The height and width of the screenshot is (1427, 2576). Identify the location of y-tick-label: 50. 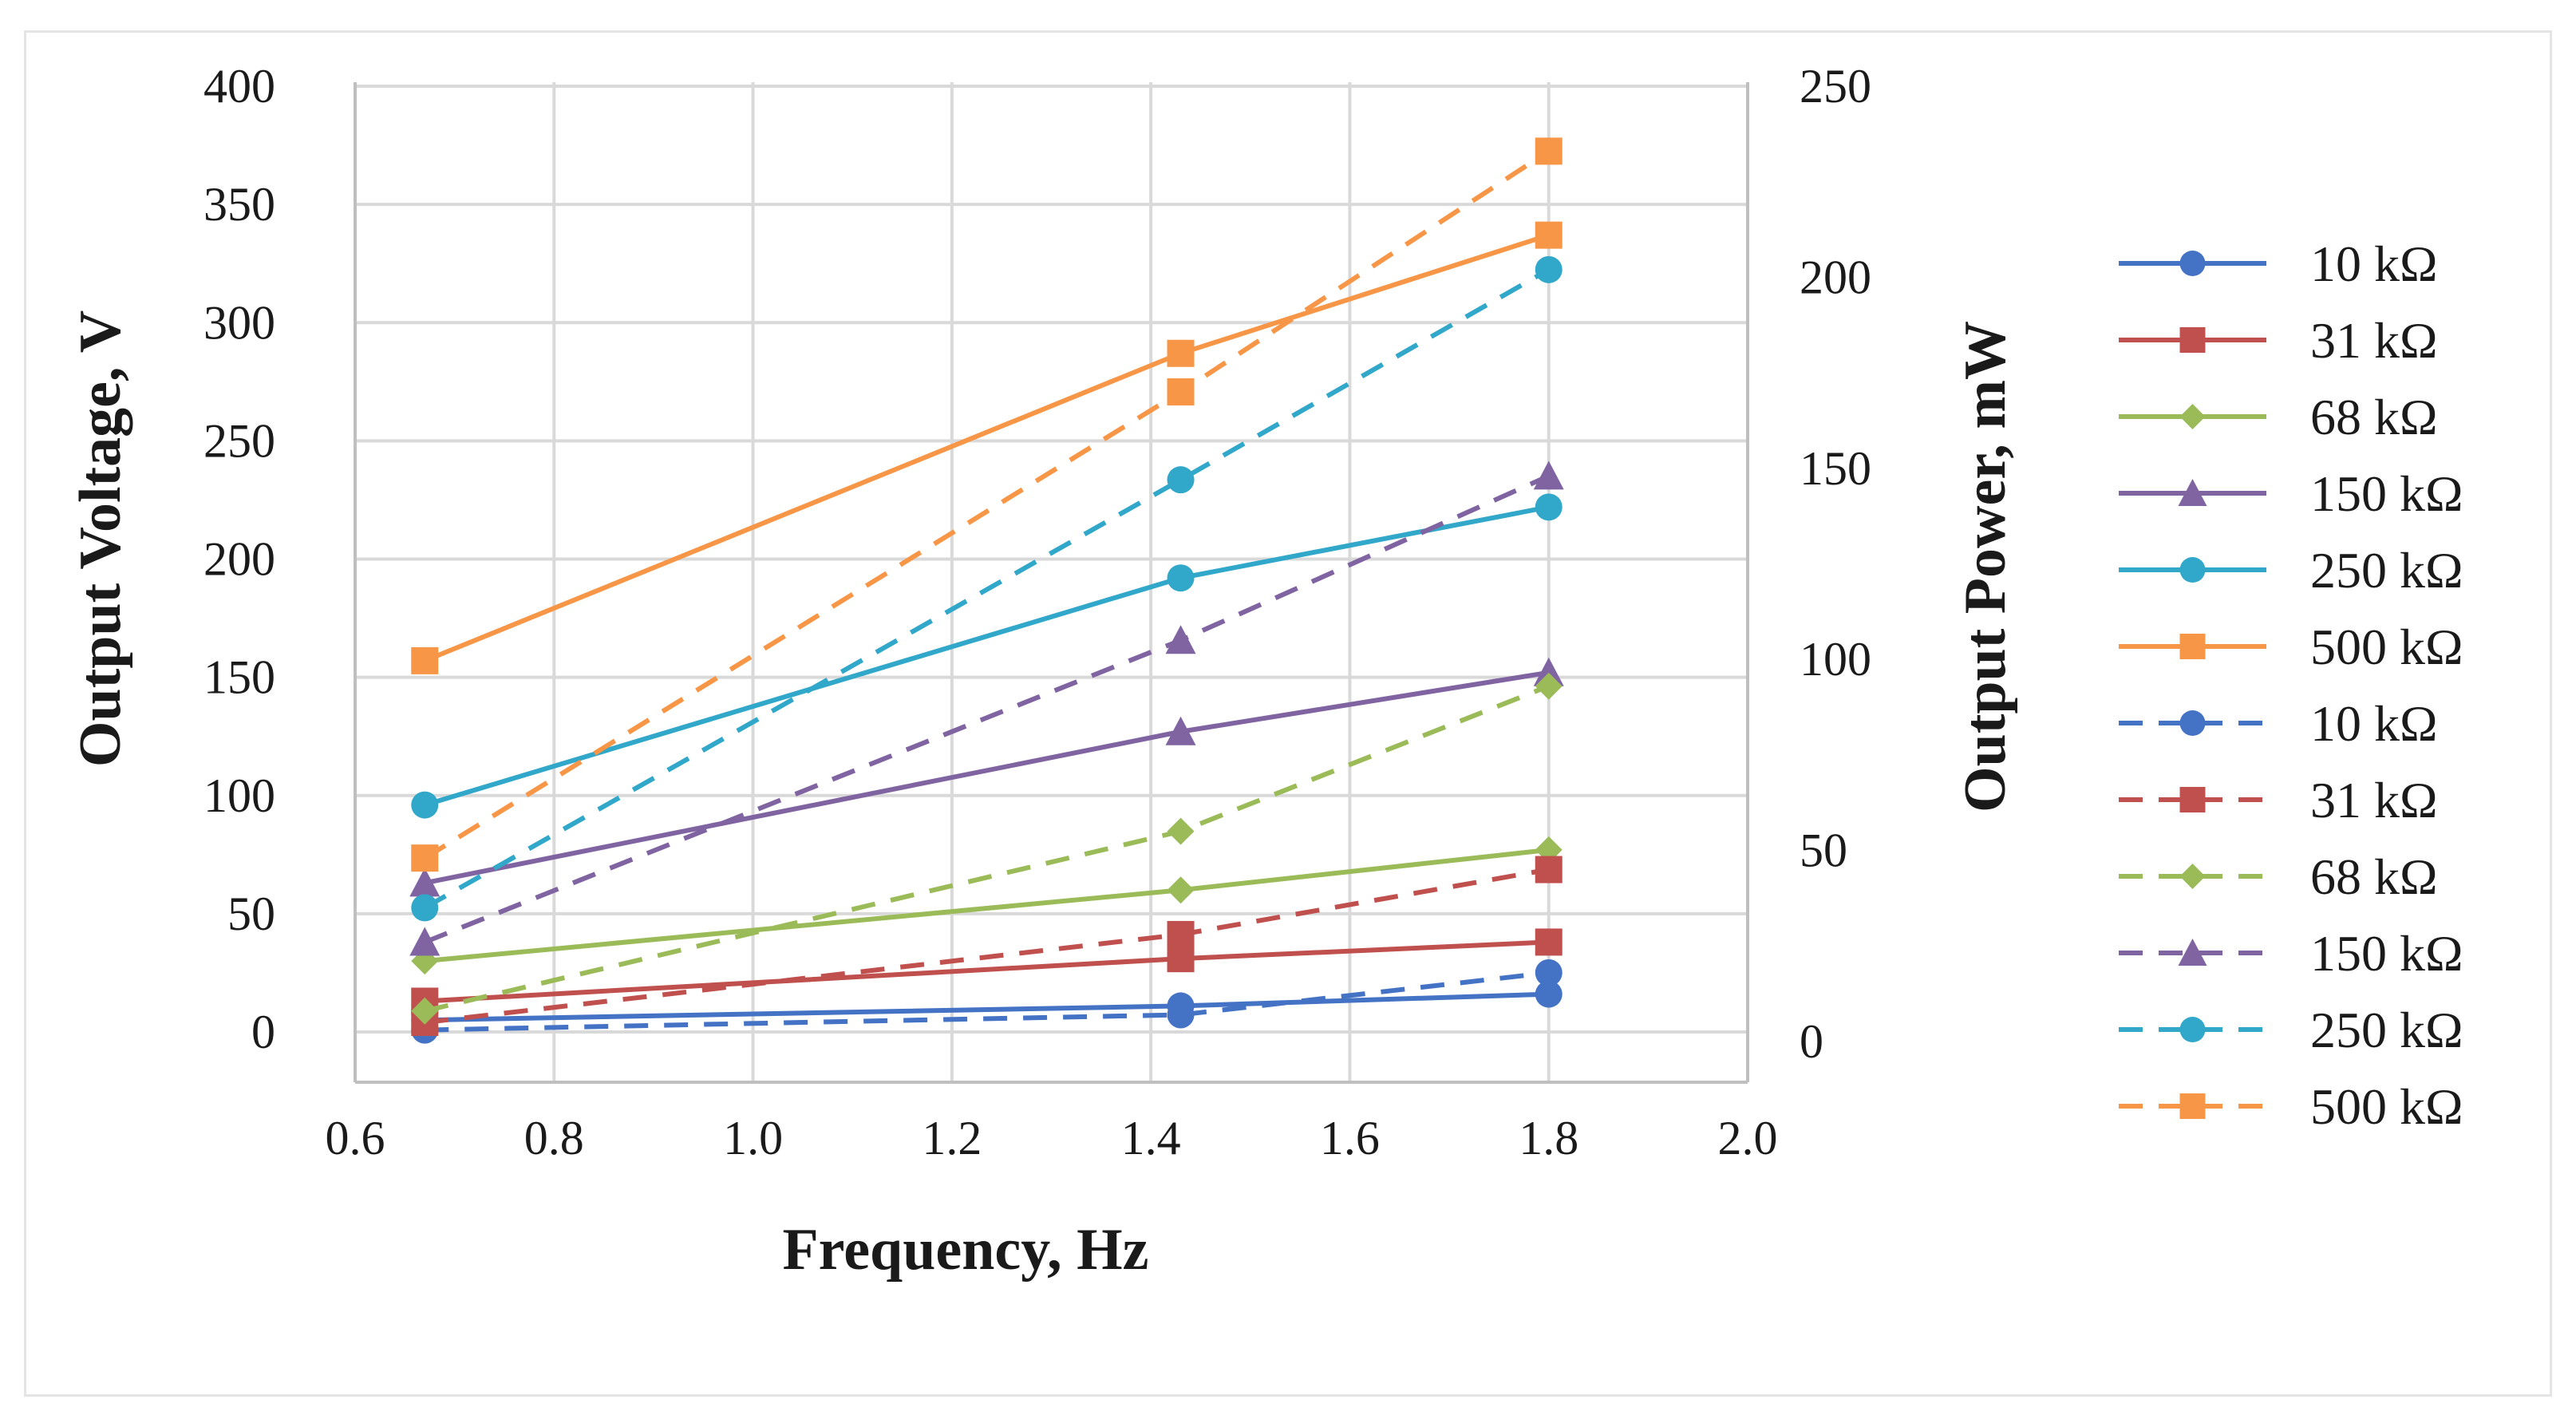
(251, 913).